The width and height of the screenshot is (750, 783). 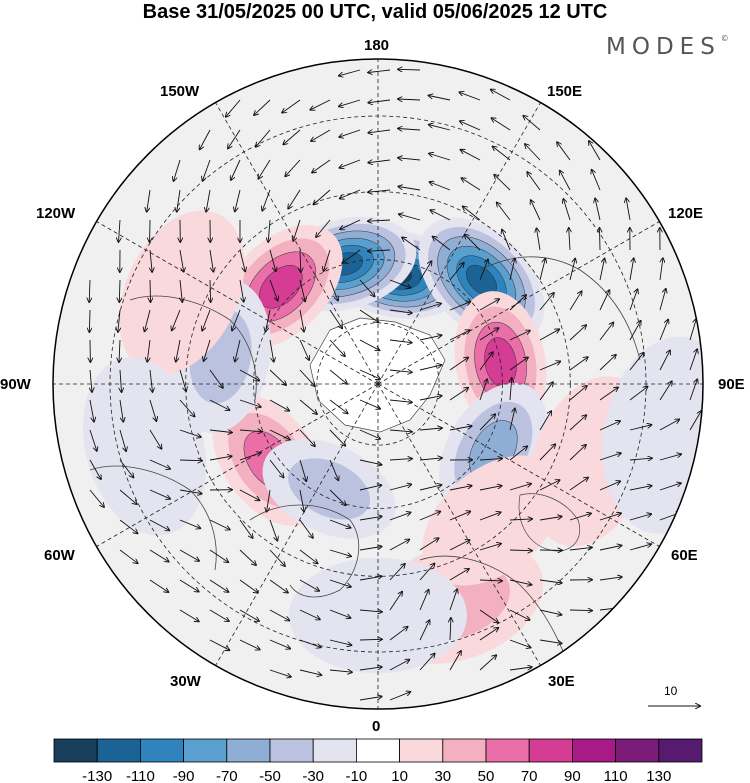 I want to click on latitude-circle, so click(x=378, y=384).